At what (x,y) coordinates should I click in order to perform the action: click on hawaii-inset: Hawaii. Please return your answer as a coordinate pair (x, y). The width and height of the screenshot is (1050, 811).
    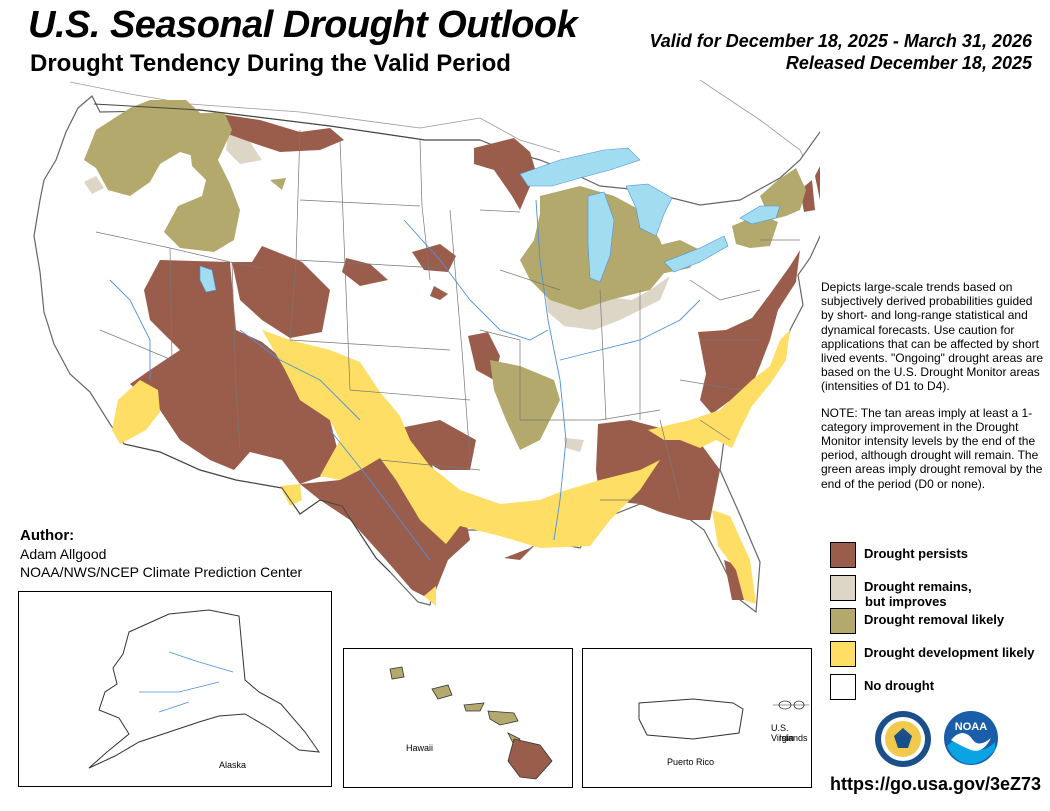
    Looking at the image, I should click on (458, 718).